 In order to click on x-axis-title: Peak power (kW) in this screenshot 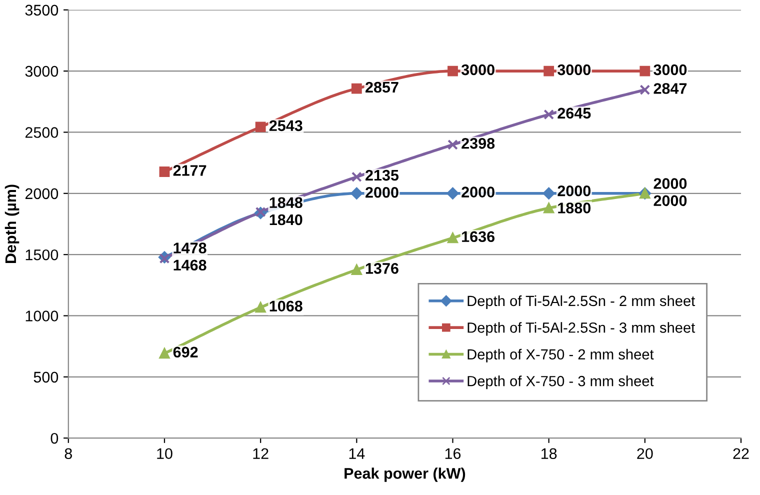, I will do `click(405, 475)`.